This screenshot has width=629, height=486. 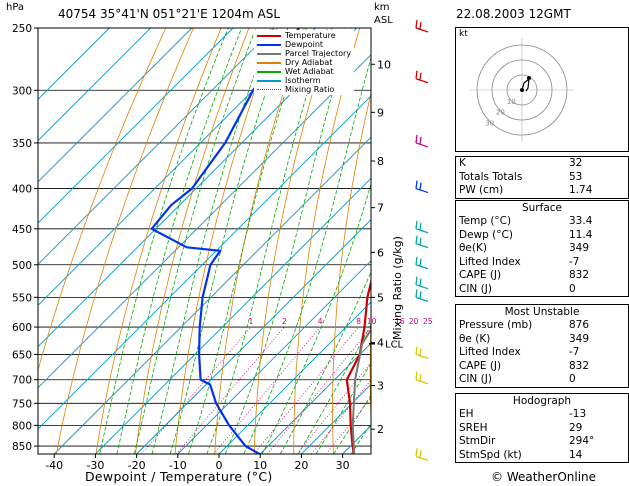 What do you see at coordinates (579, 248) in the screenshot?
I see `index-value: 349` at bounding box center [579, 248].